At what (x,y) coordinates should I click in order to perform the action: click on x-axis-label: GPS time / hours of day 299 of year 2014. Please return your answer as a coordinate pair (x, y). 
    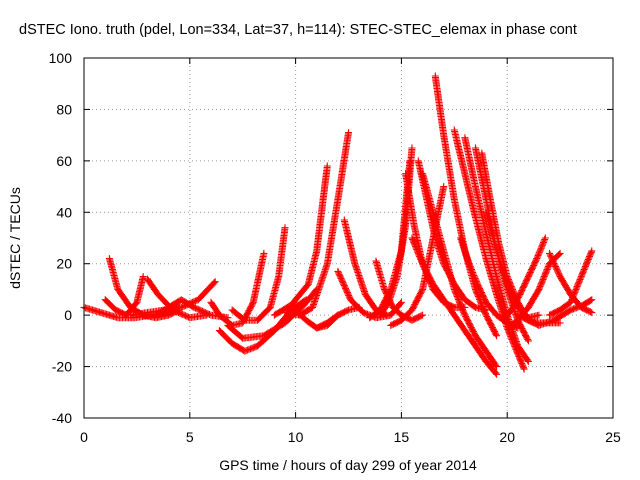
    Looking at the image, I should click on (348, 465).